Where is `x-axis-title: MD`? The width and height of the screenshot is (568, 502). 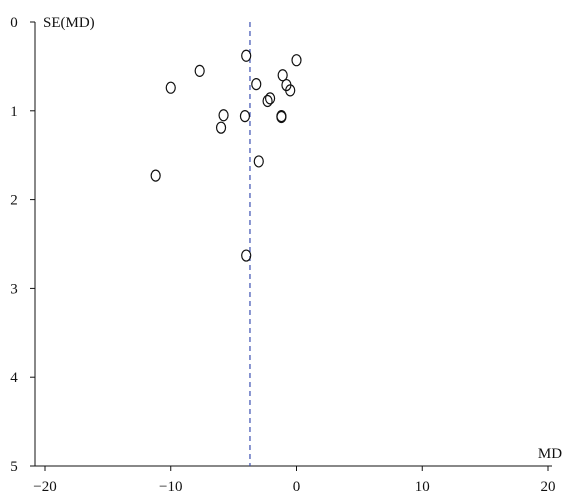 x-axis-title: MD is located at coordinates (550, 454).